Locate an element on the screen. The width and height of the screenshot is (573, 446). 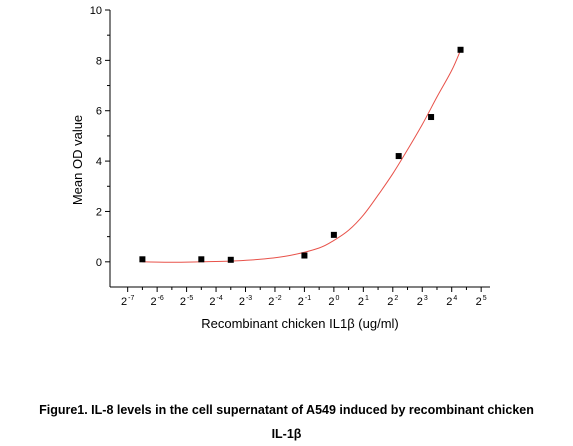
y-tick-label: 2 is located at coordinates (99, 212).